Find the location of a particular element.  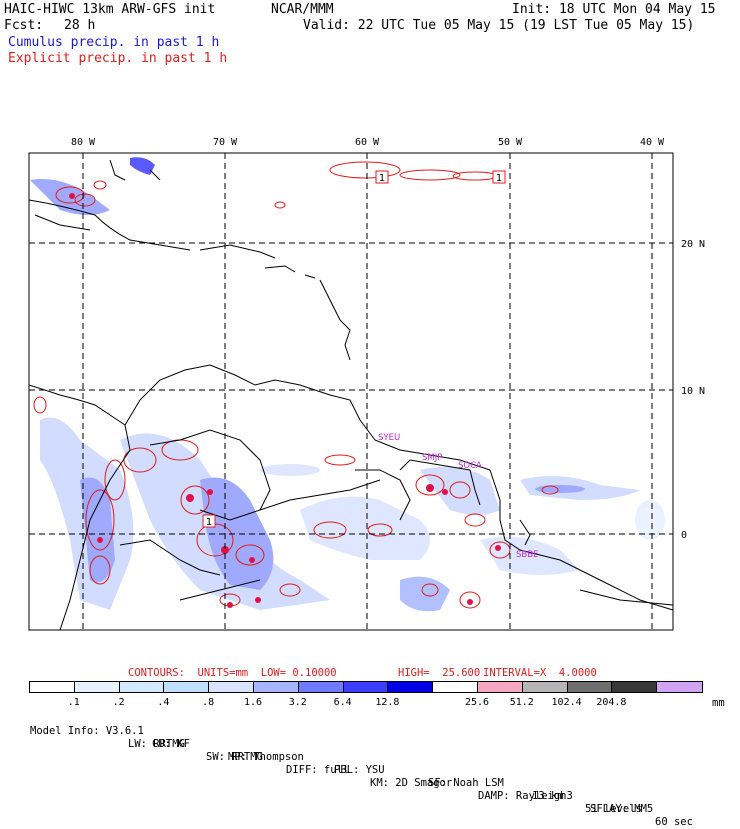

colorbar-label: 12.8 is located at coordinates (387, 702).